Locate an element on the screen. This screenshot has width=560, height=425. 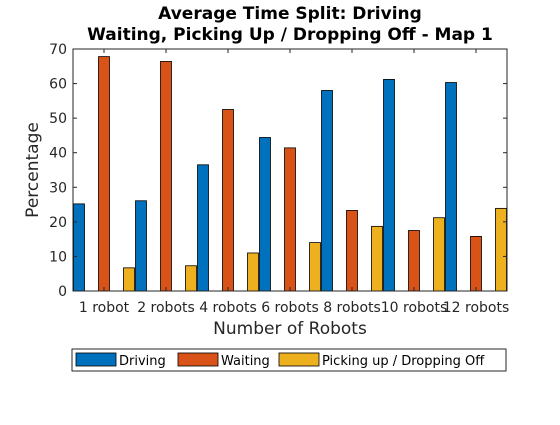
x-tick-label: 2 robots is located at coordinates (166, 308).